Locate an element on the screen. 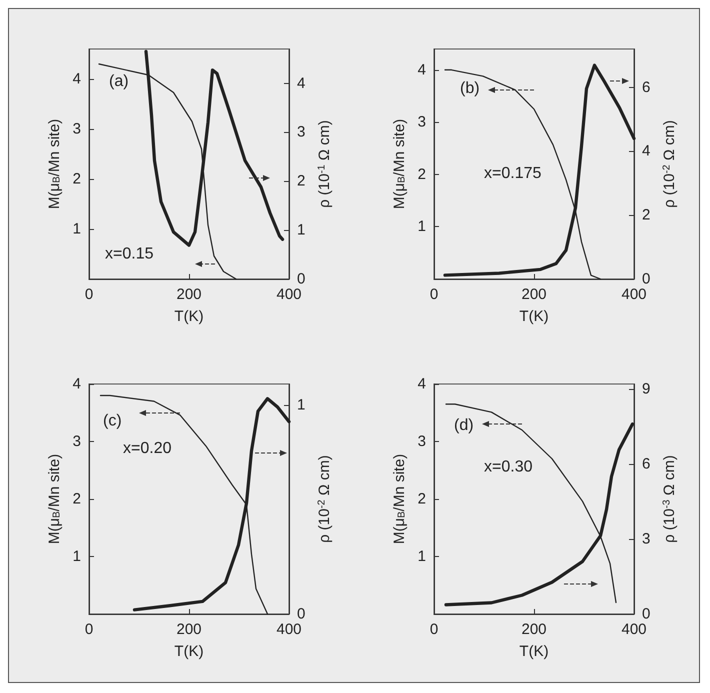 The width and height of the screenshot is (710, 693). annotation: x=0.175 is located at coordinates (513, 173).